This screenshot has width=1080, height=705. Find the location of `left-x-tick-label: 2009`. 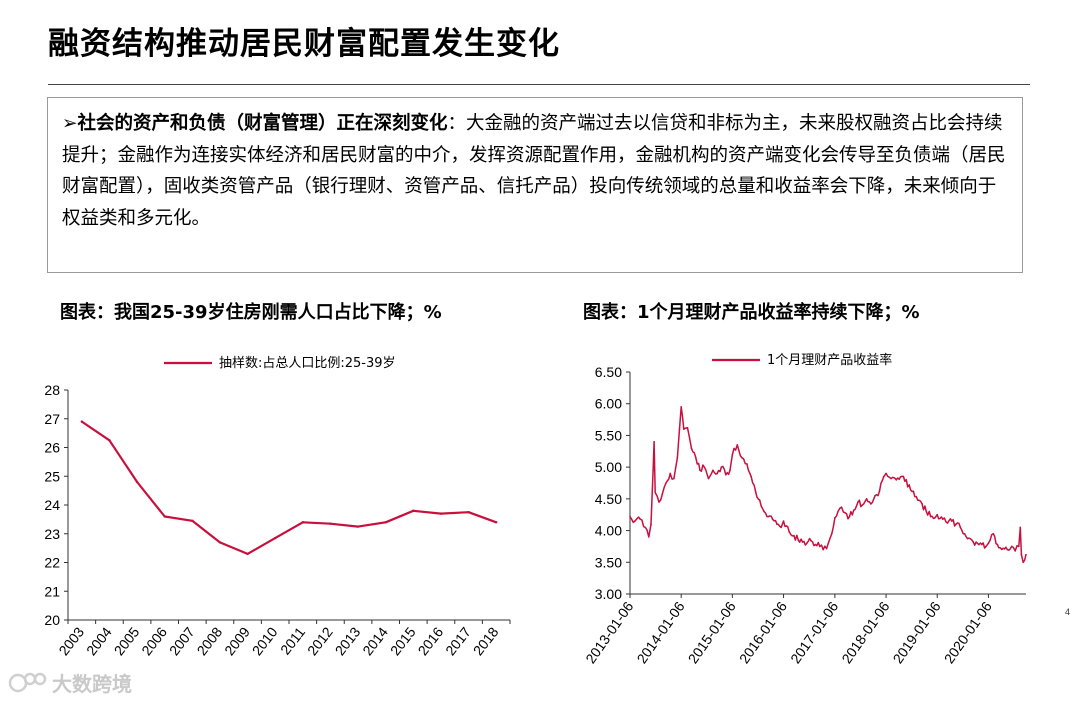

left-x-tick-label: 2009 is located at coordinates (237, 641).